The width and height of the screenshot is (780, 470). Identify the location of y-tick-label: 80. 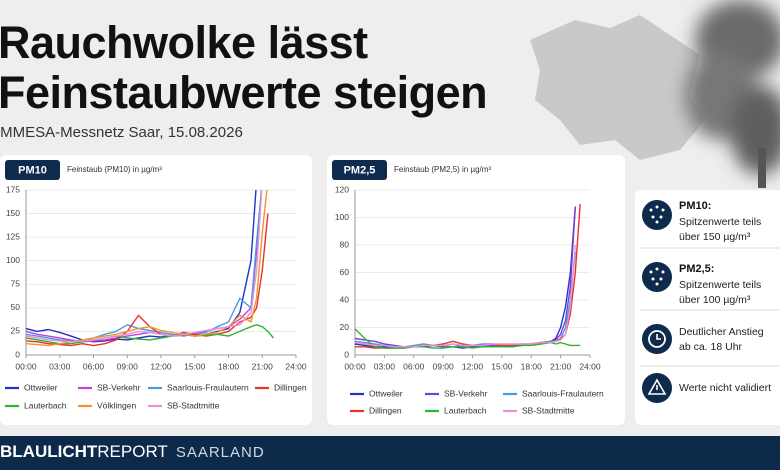
(345, 244).